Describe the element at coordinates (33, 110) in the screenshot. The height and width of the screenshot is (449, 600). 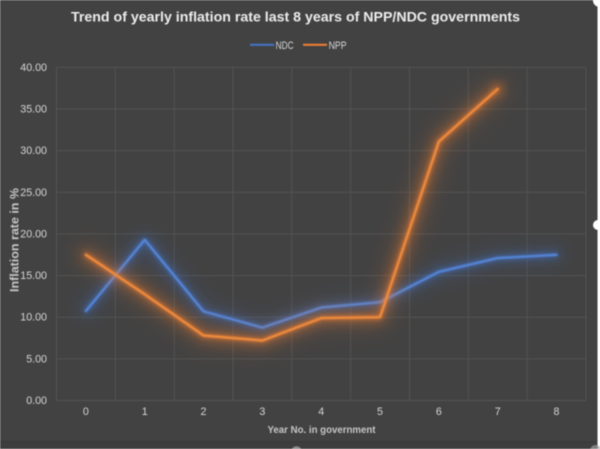
I see `svg-text: 35.00` at that location.